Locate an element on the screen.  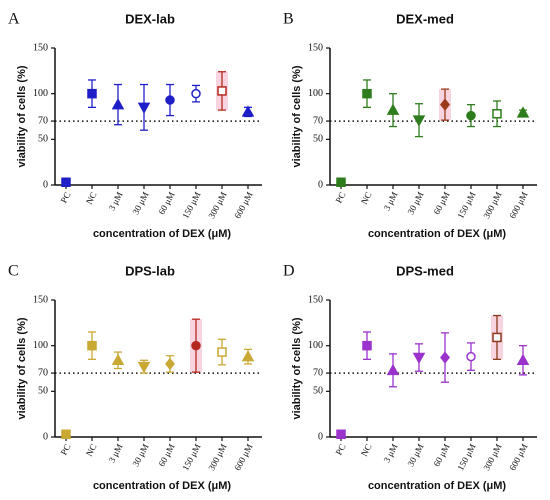
chart-title: DEX-med is located at coordinates (425, 18).